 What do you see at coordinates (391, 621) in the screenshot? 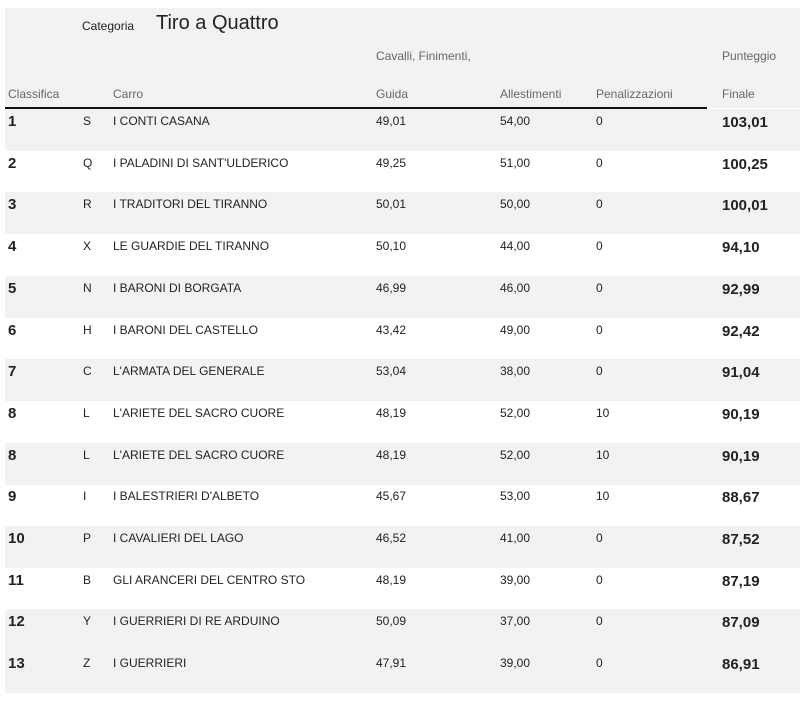
I see `cell-guida: 50,09` at bounding box center [391, 621].